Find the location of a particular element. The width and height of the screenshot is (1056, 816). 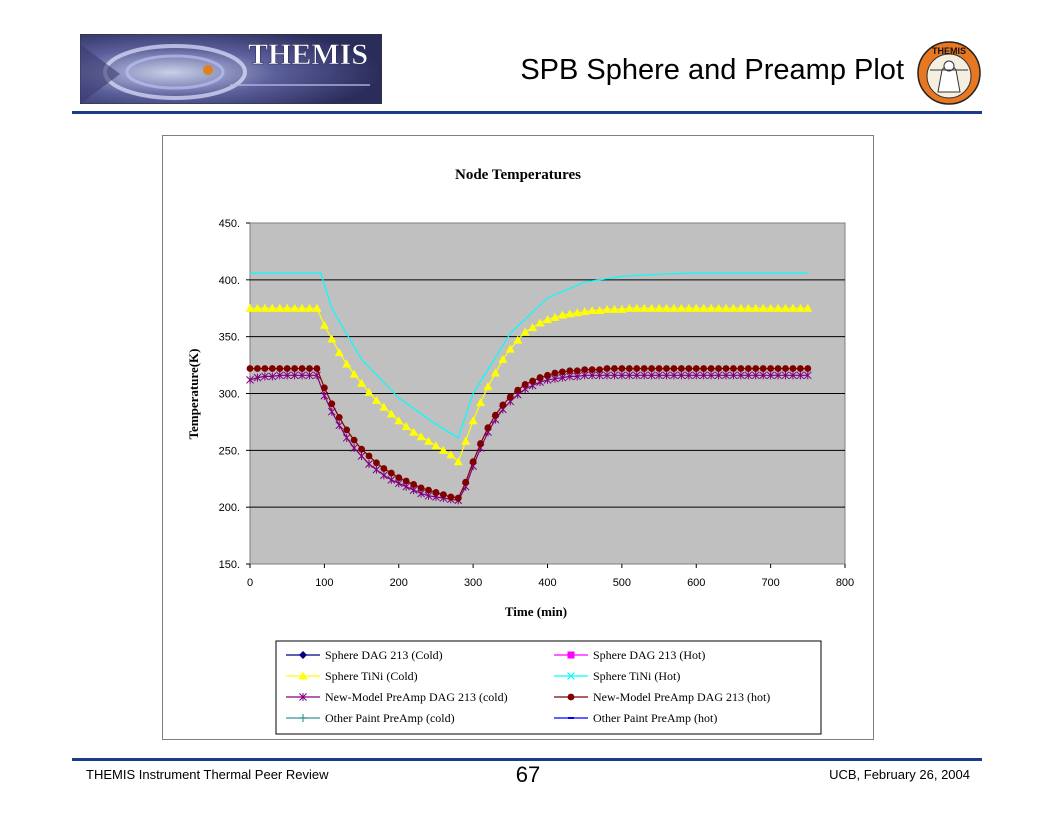

footer-venue-date: UCB, February 26, 2004 is located at coordinates (899, 774).